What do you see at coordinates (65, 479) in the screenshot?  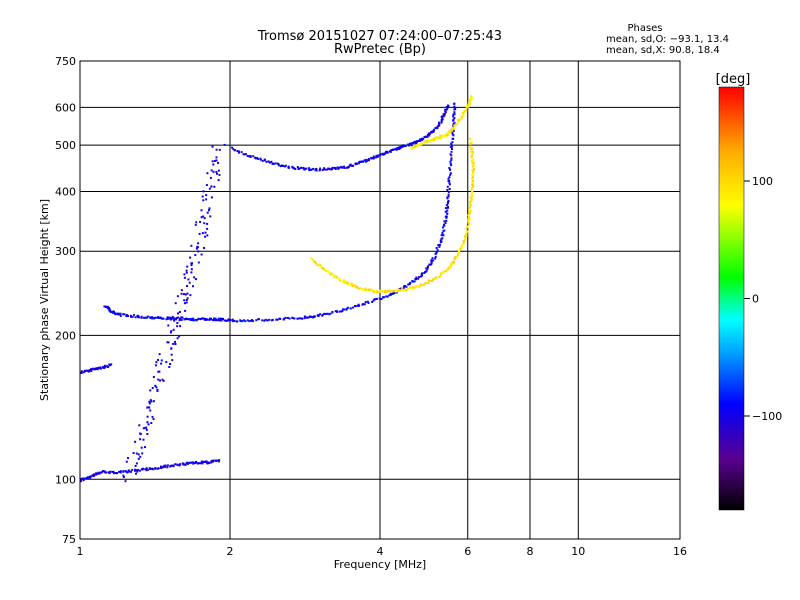 I see `y-tick-label: 100` at bounding box center [65, 479].